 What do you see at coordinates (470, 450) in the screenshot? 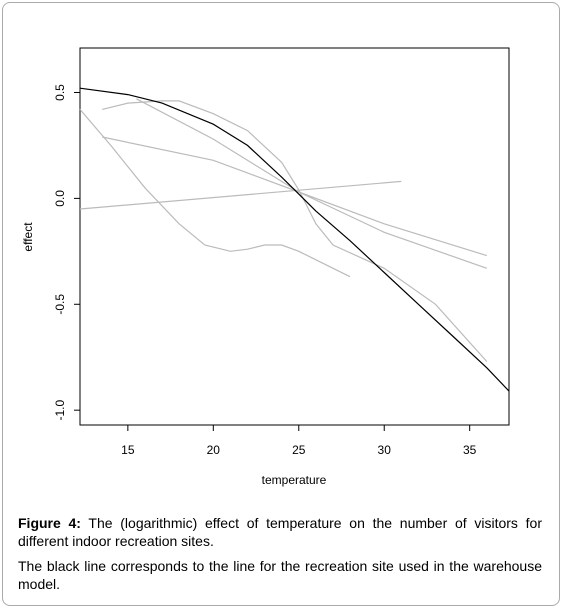
I see `x-tick-label: 35` at bounding box center [470, 450].